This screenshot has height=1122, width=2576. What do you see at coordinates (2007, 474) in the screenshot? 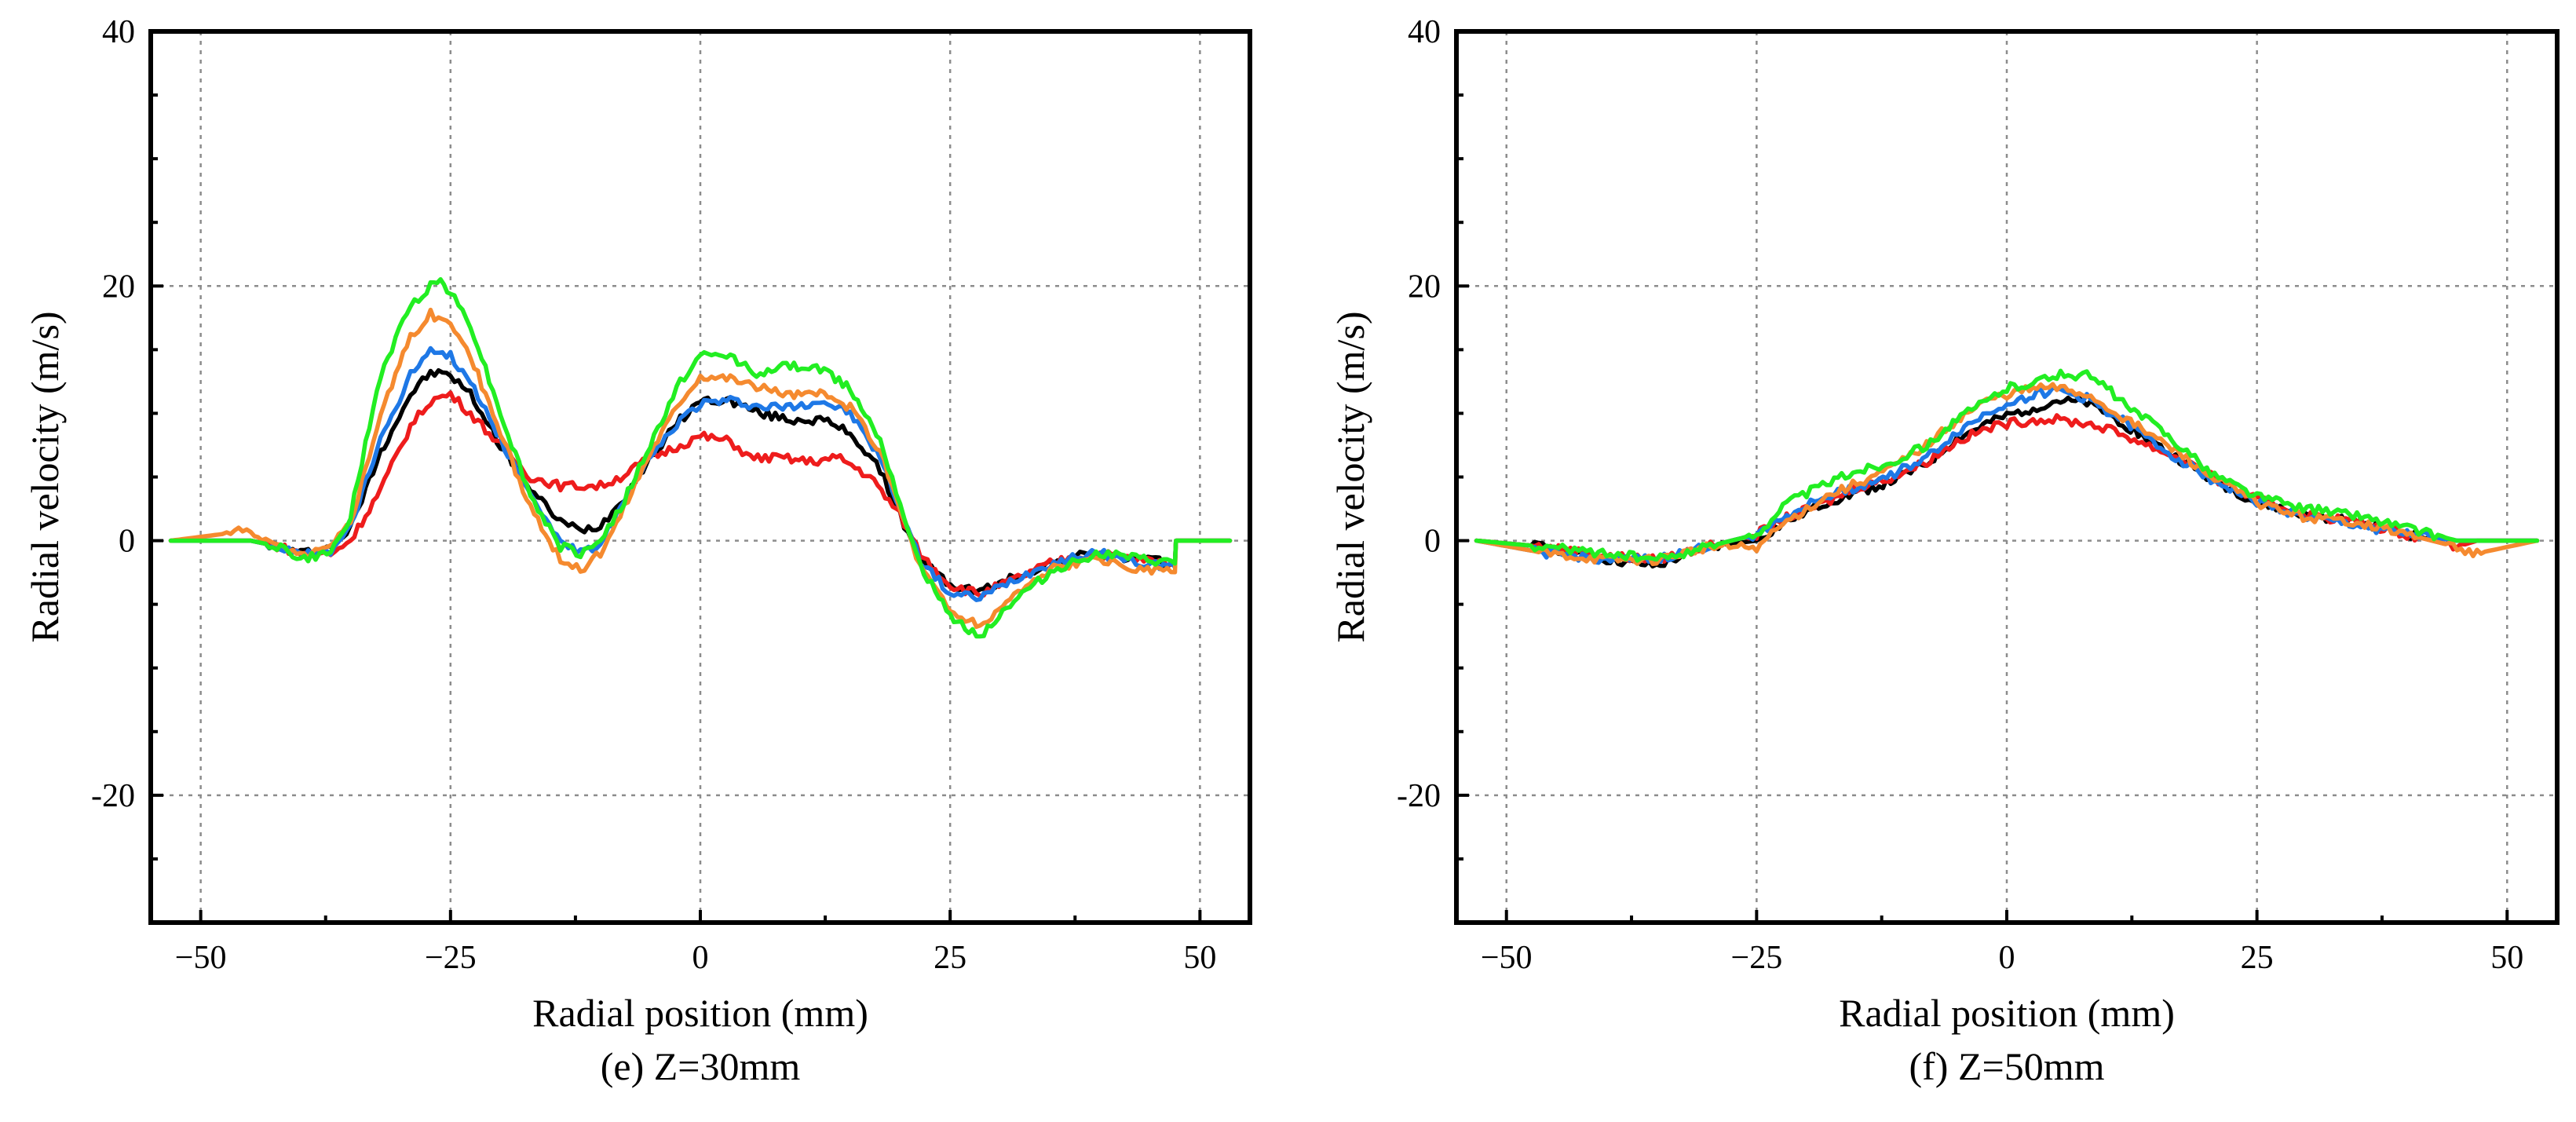
I see `series-line-orange` at bounding box center [2007, 474].